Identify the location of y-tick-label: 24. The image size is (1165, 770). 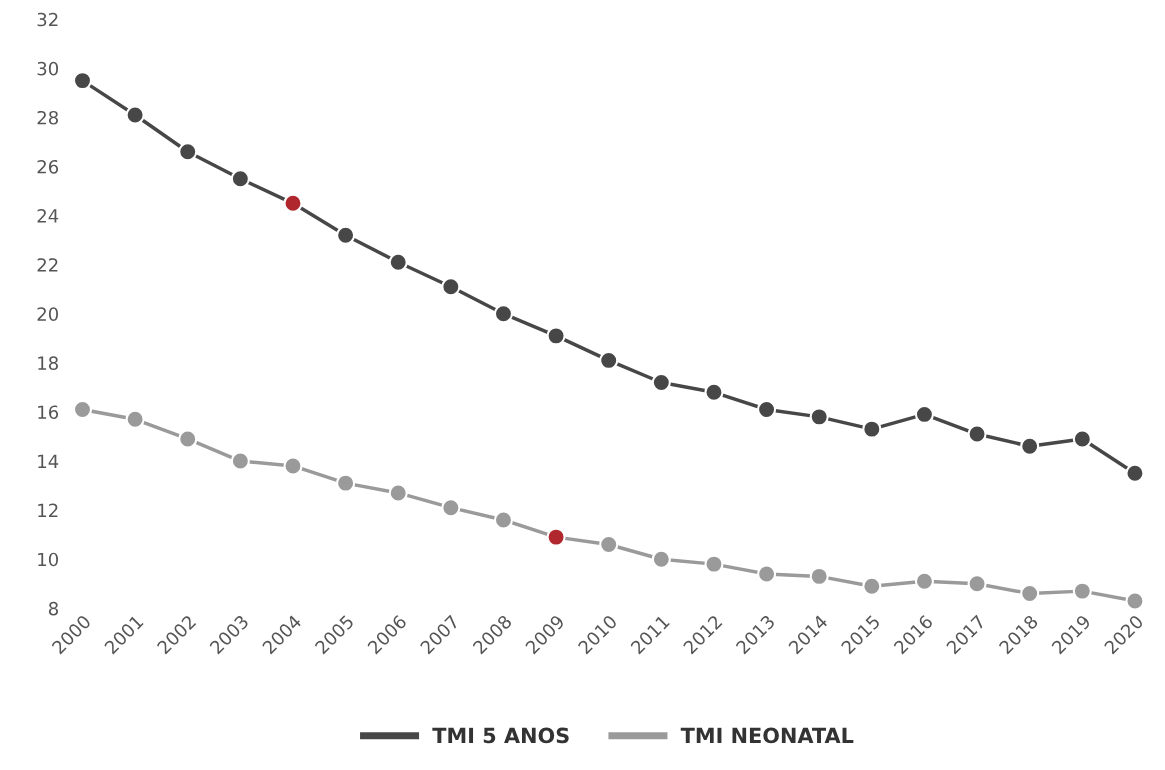
(48, 216).